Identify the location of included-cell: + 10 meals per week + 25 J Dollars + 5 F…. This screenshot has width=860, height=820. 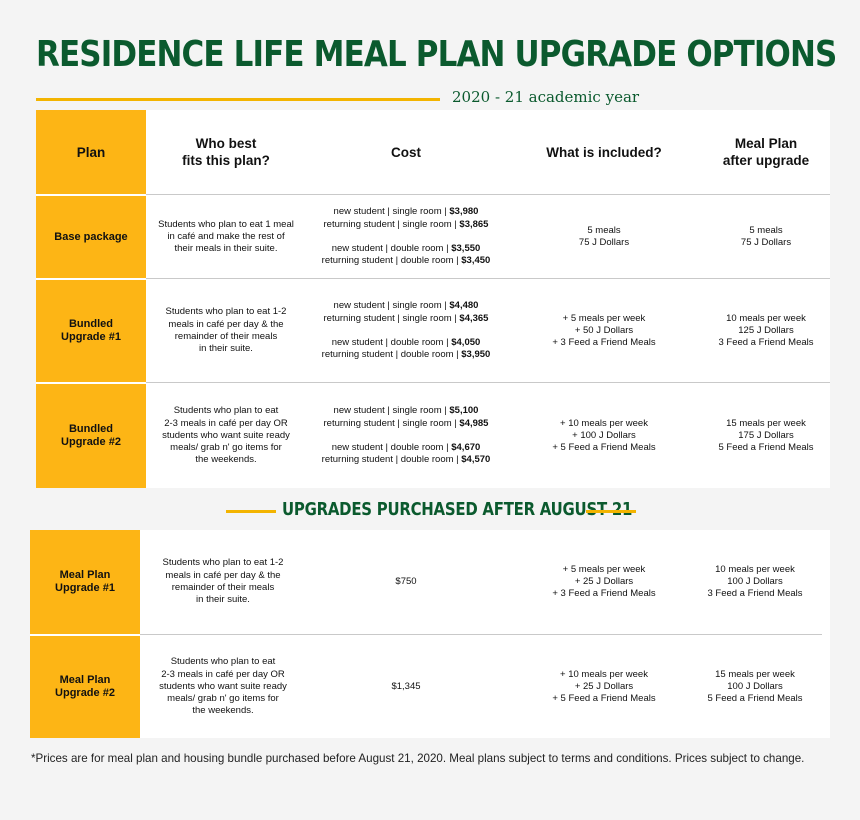
(604, 686).